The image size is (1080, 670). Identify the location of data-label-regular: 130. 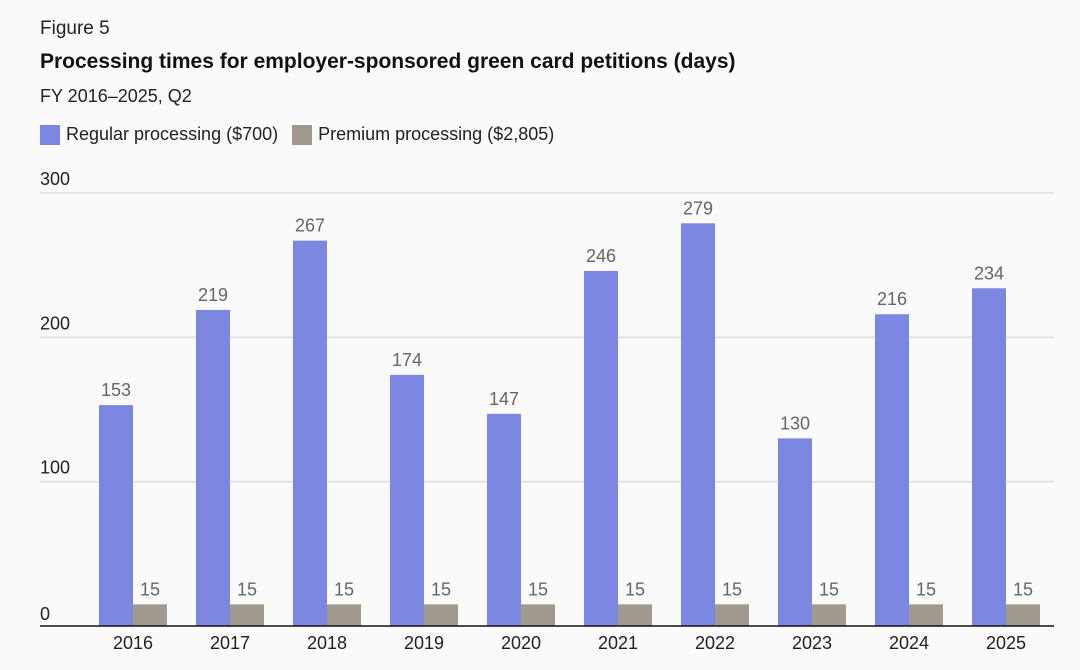
(795, 423).